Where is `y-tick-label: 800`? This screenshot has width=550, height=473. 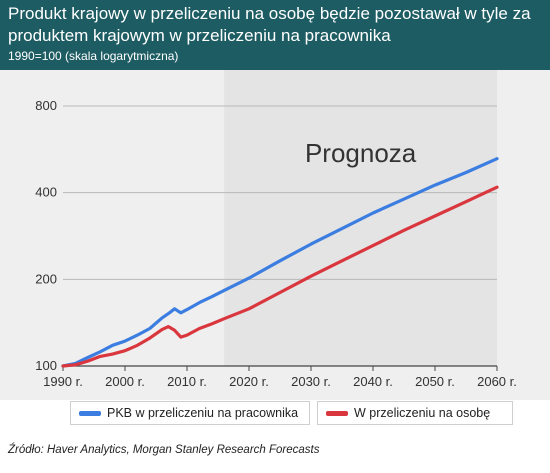
y-tick-label: 800 is located at coordinates (46, 105).